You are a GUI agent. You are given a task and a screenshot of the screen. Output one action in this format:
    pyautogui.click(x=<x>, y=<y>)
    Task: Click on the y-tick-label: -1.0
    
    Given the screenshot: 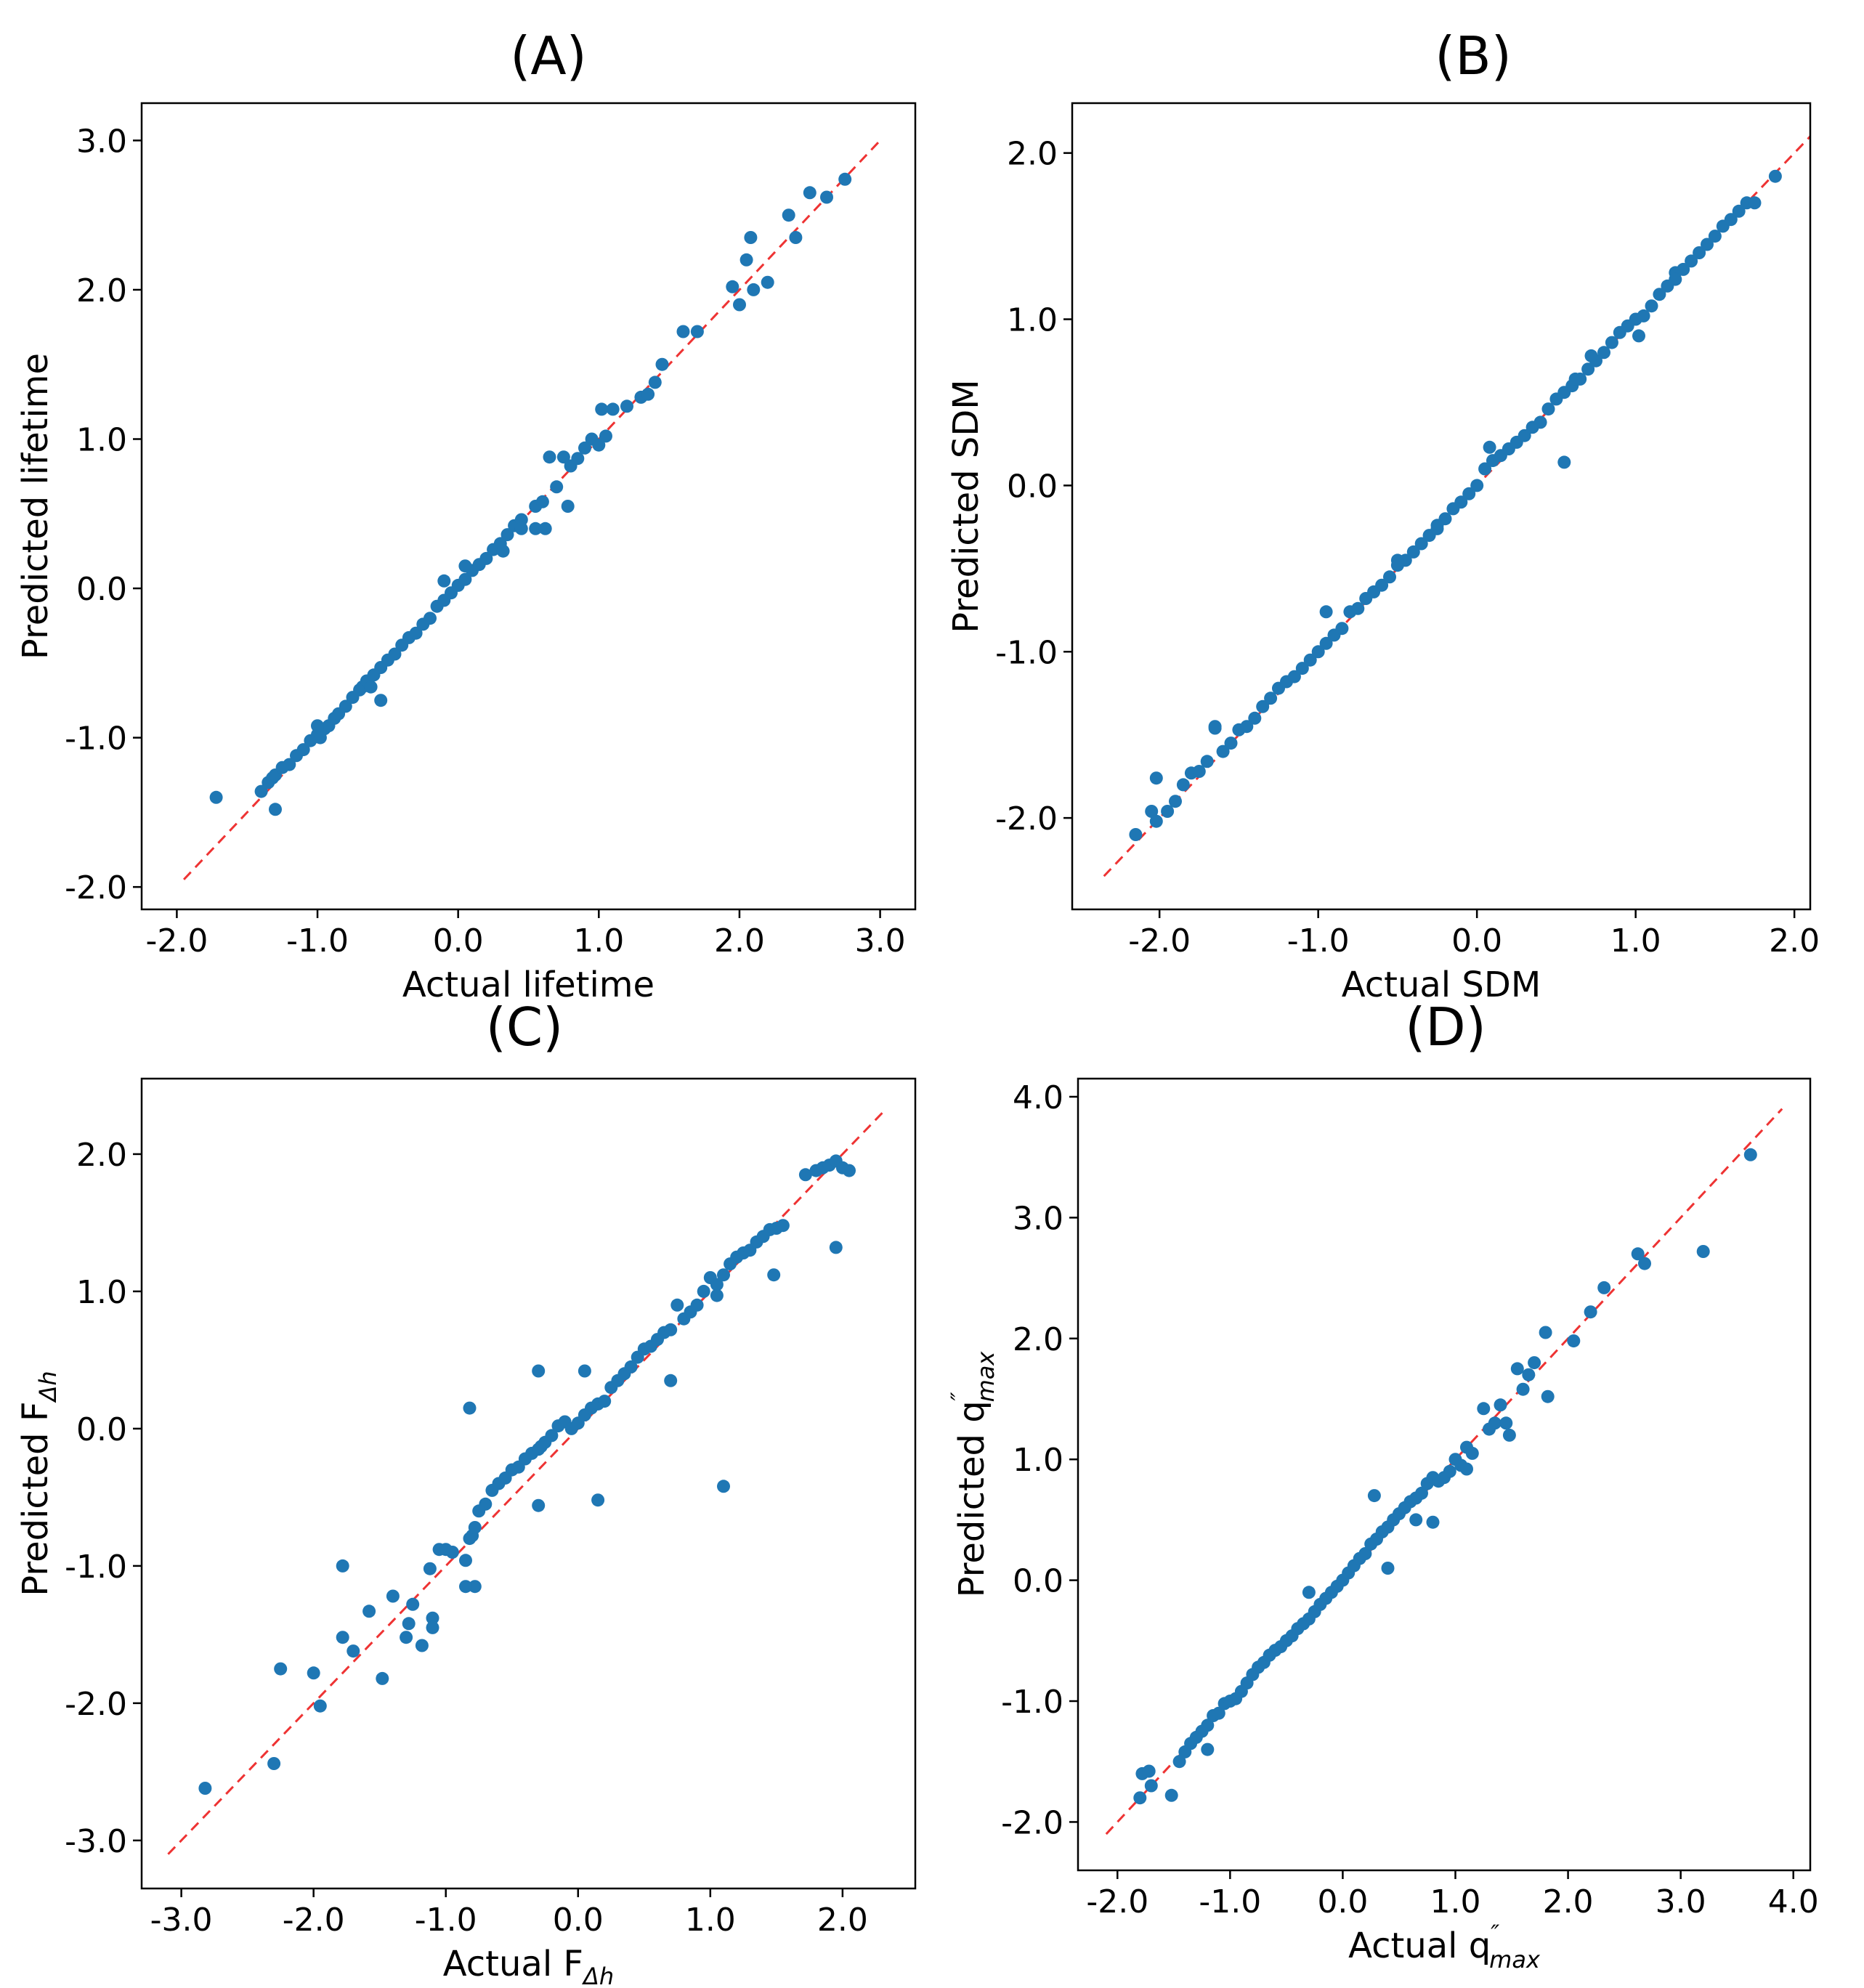 What is the action you would take?
    pyautogui.click(x=1026, y=652)
    